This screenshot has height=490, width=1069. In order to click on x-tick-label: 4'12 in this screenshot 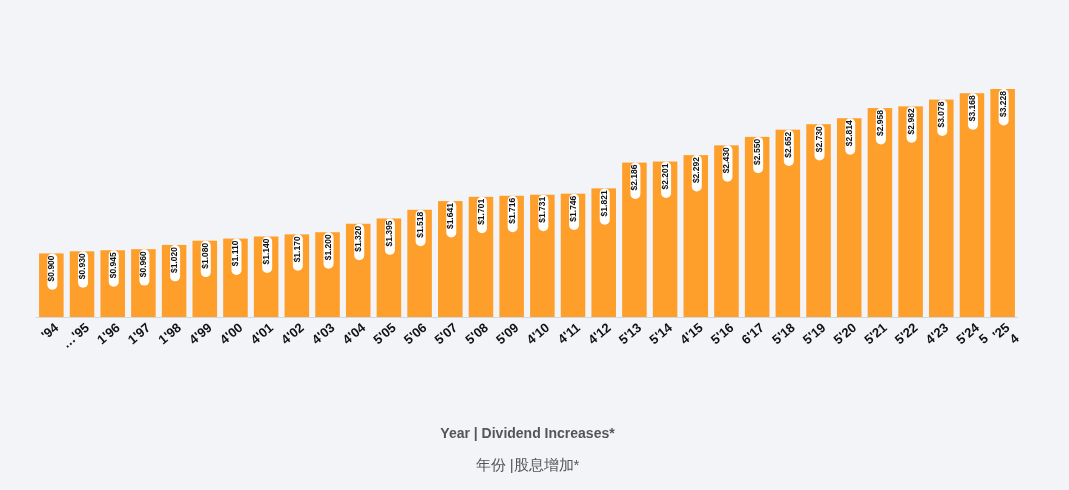, I will do `click(599, 333)`.